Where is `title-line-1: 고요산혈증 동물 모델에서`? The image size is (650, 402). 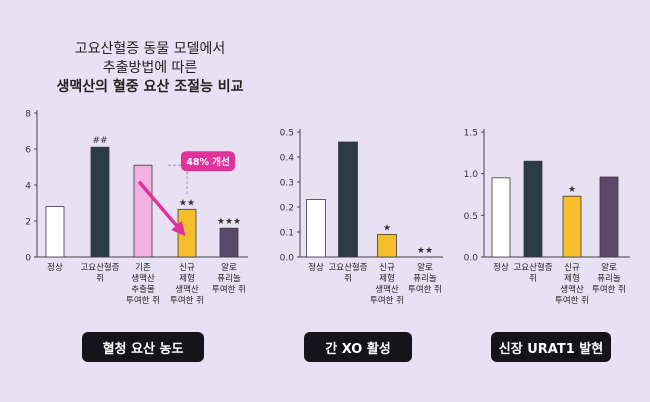
title-line-1: 고요산혈증 동물 모델에서 is located at coordinates (150, 49).